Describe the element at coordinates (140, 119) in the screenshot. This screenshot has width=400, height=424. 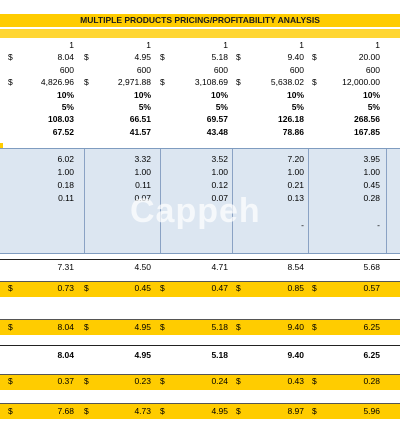
I see `table-cell: 66.51` at that location.